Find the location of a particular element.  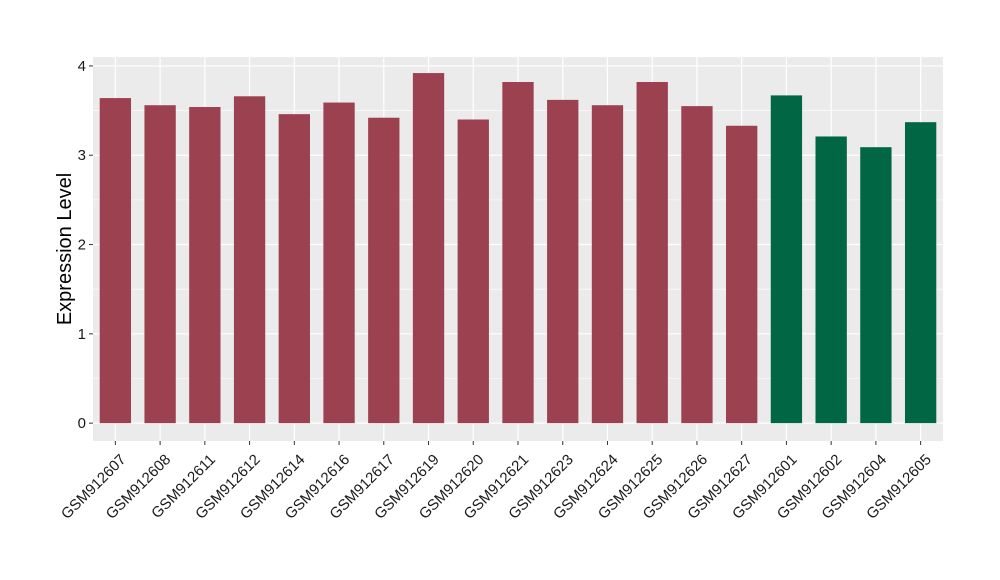

y-axis-title: Expression Level is located at coordinates (65, 249).